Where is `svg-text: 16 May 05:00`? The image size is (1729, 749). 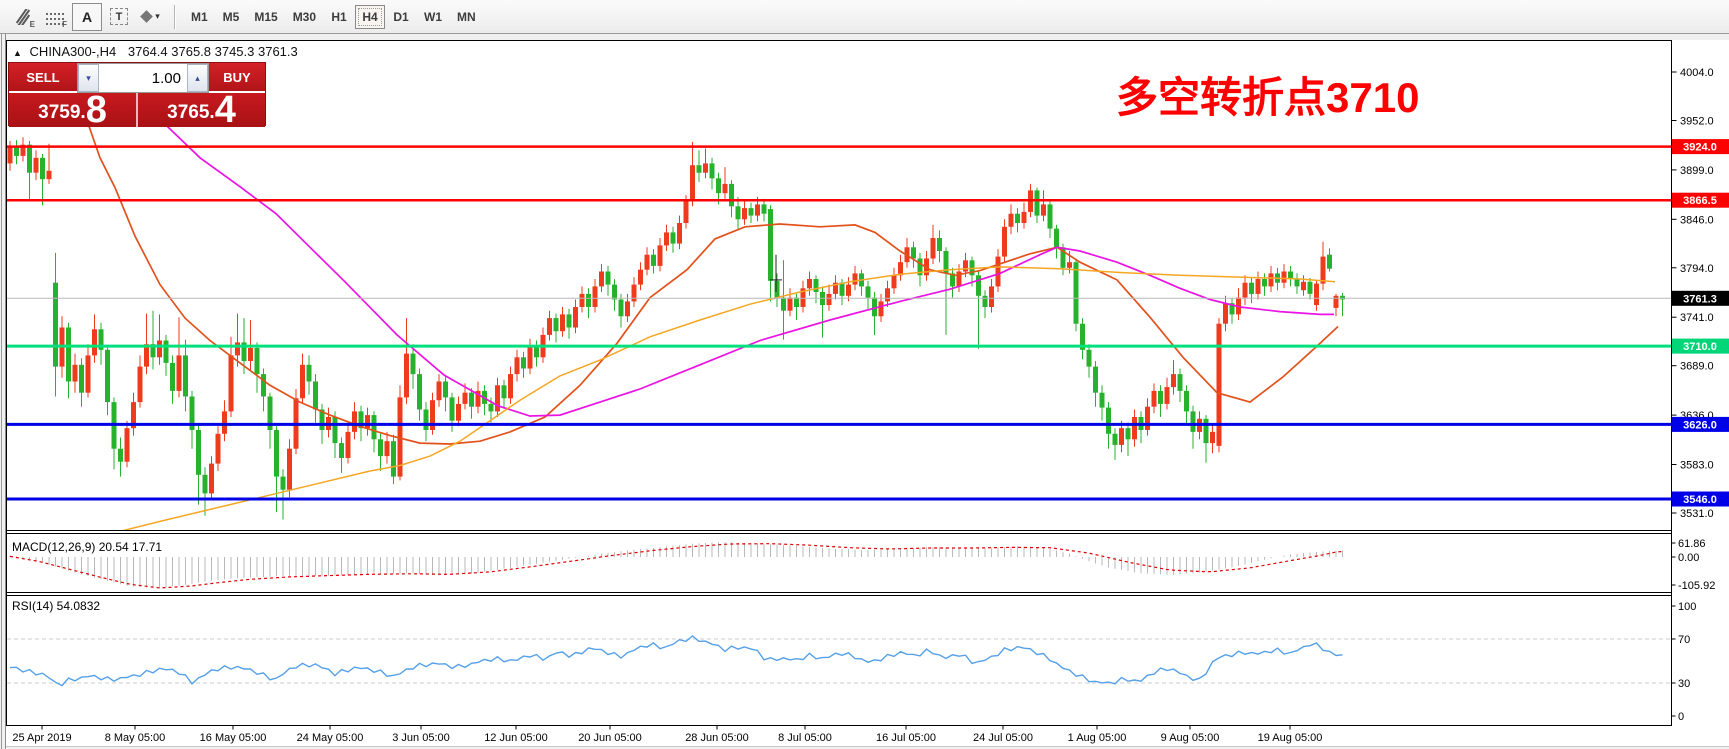 svg-text: 16 May 05:00 is located at coordinates (233, 738).